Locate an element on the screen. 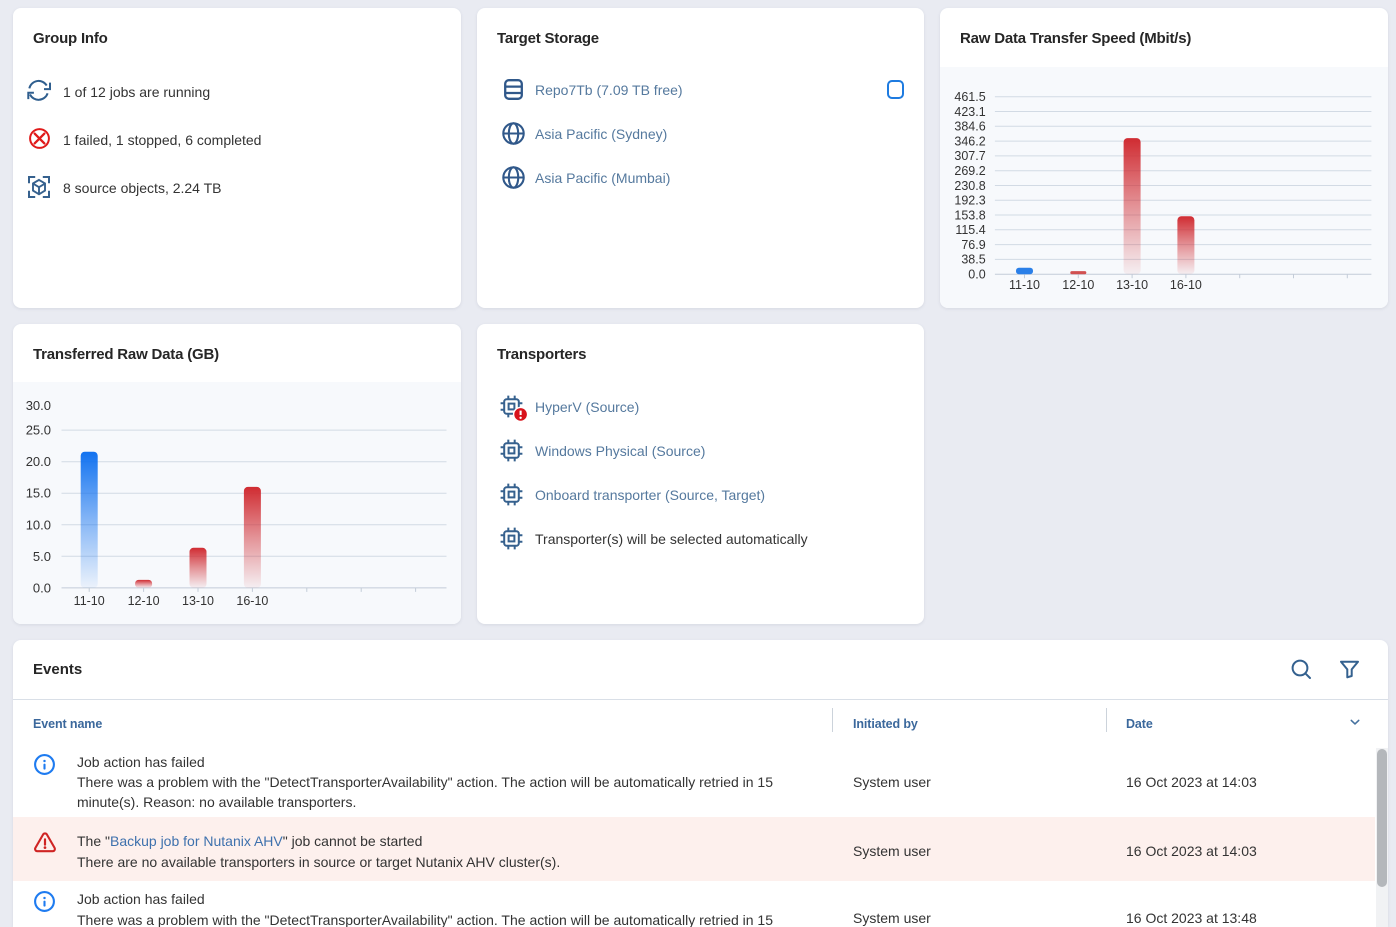 Image resolution: width=1396 pixels, height=927 pixels. svg-text: 153.8 is located at coordinates (969, 215).